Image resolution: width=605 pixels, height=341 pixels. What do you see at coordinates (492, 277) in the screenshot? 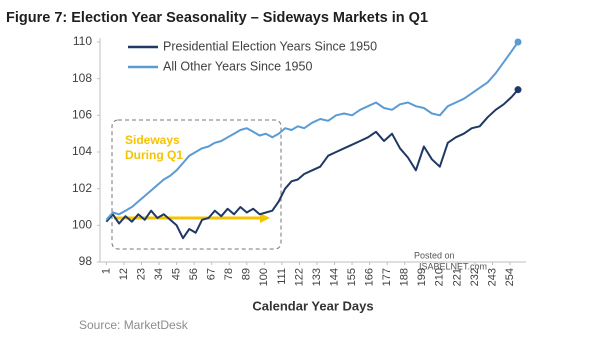
I see `x-tick-label: 243` at bounding box center [492, 277].